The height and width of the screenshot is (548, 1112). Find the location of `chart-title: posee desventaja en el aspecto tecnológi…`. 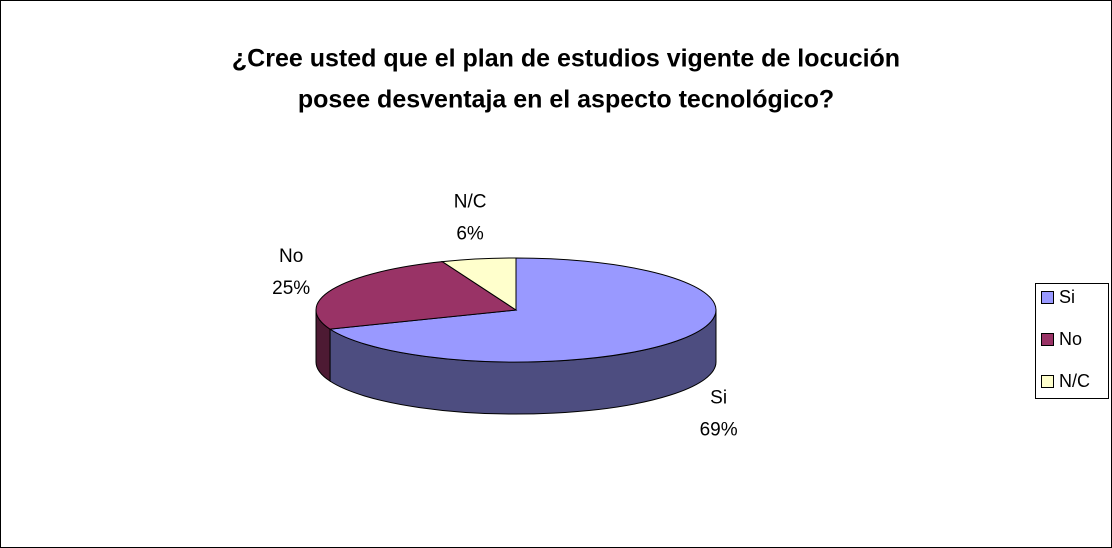

chart-title: posee desventaja en el aspecto tecnológi… is located at coordinates (566, 100).